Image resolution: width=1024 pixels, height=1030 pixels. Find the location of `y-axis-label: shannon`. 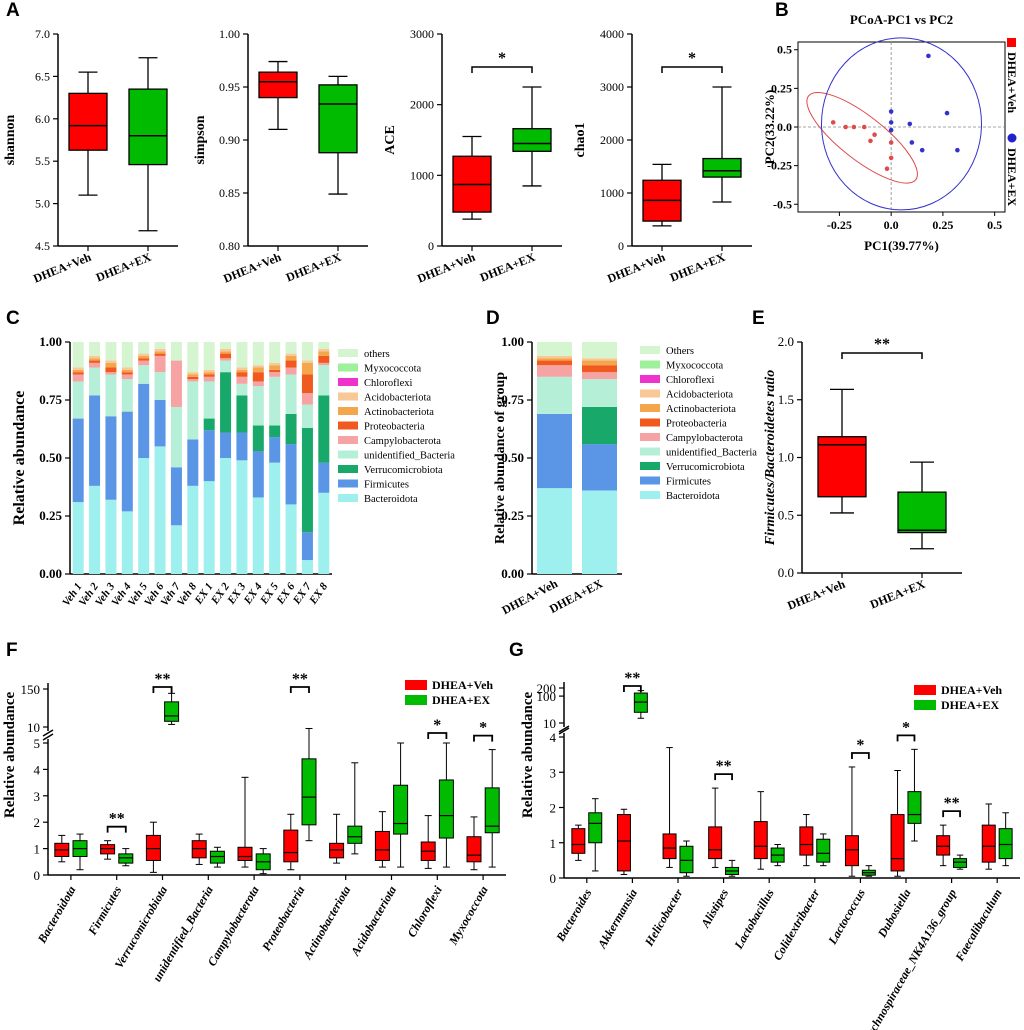

y-axis-label: shannon is located at coordinates (10, 139).